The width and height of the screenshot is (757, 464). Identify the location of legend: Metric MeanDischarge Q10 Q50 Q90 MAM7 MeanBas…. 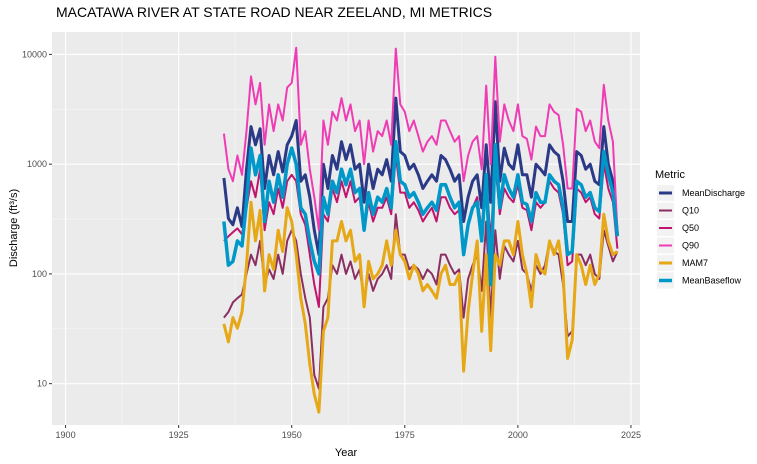
(700, 229).